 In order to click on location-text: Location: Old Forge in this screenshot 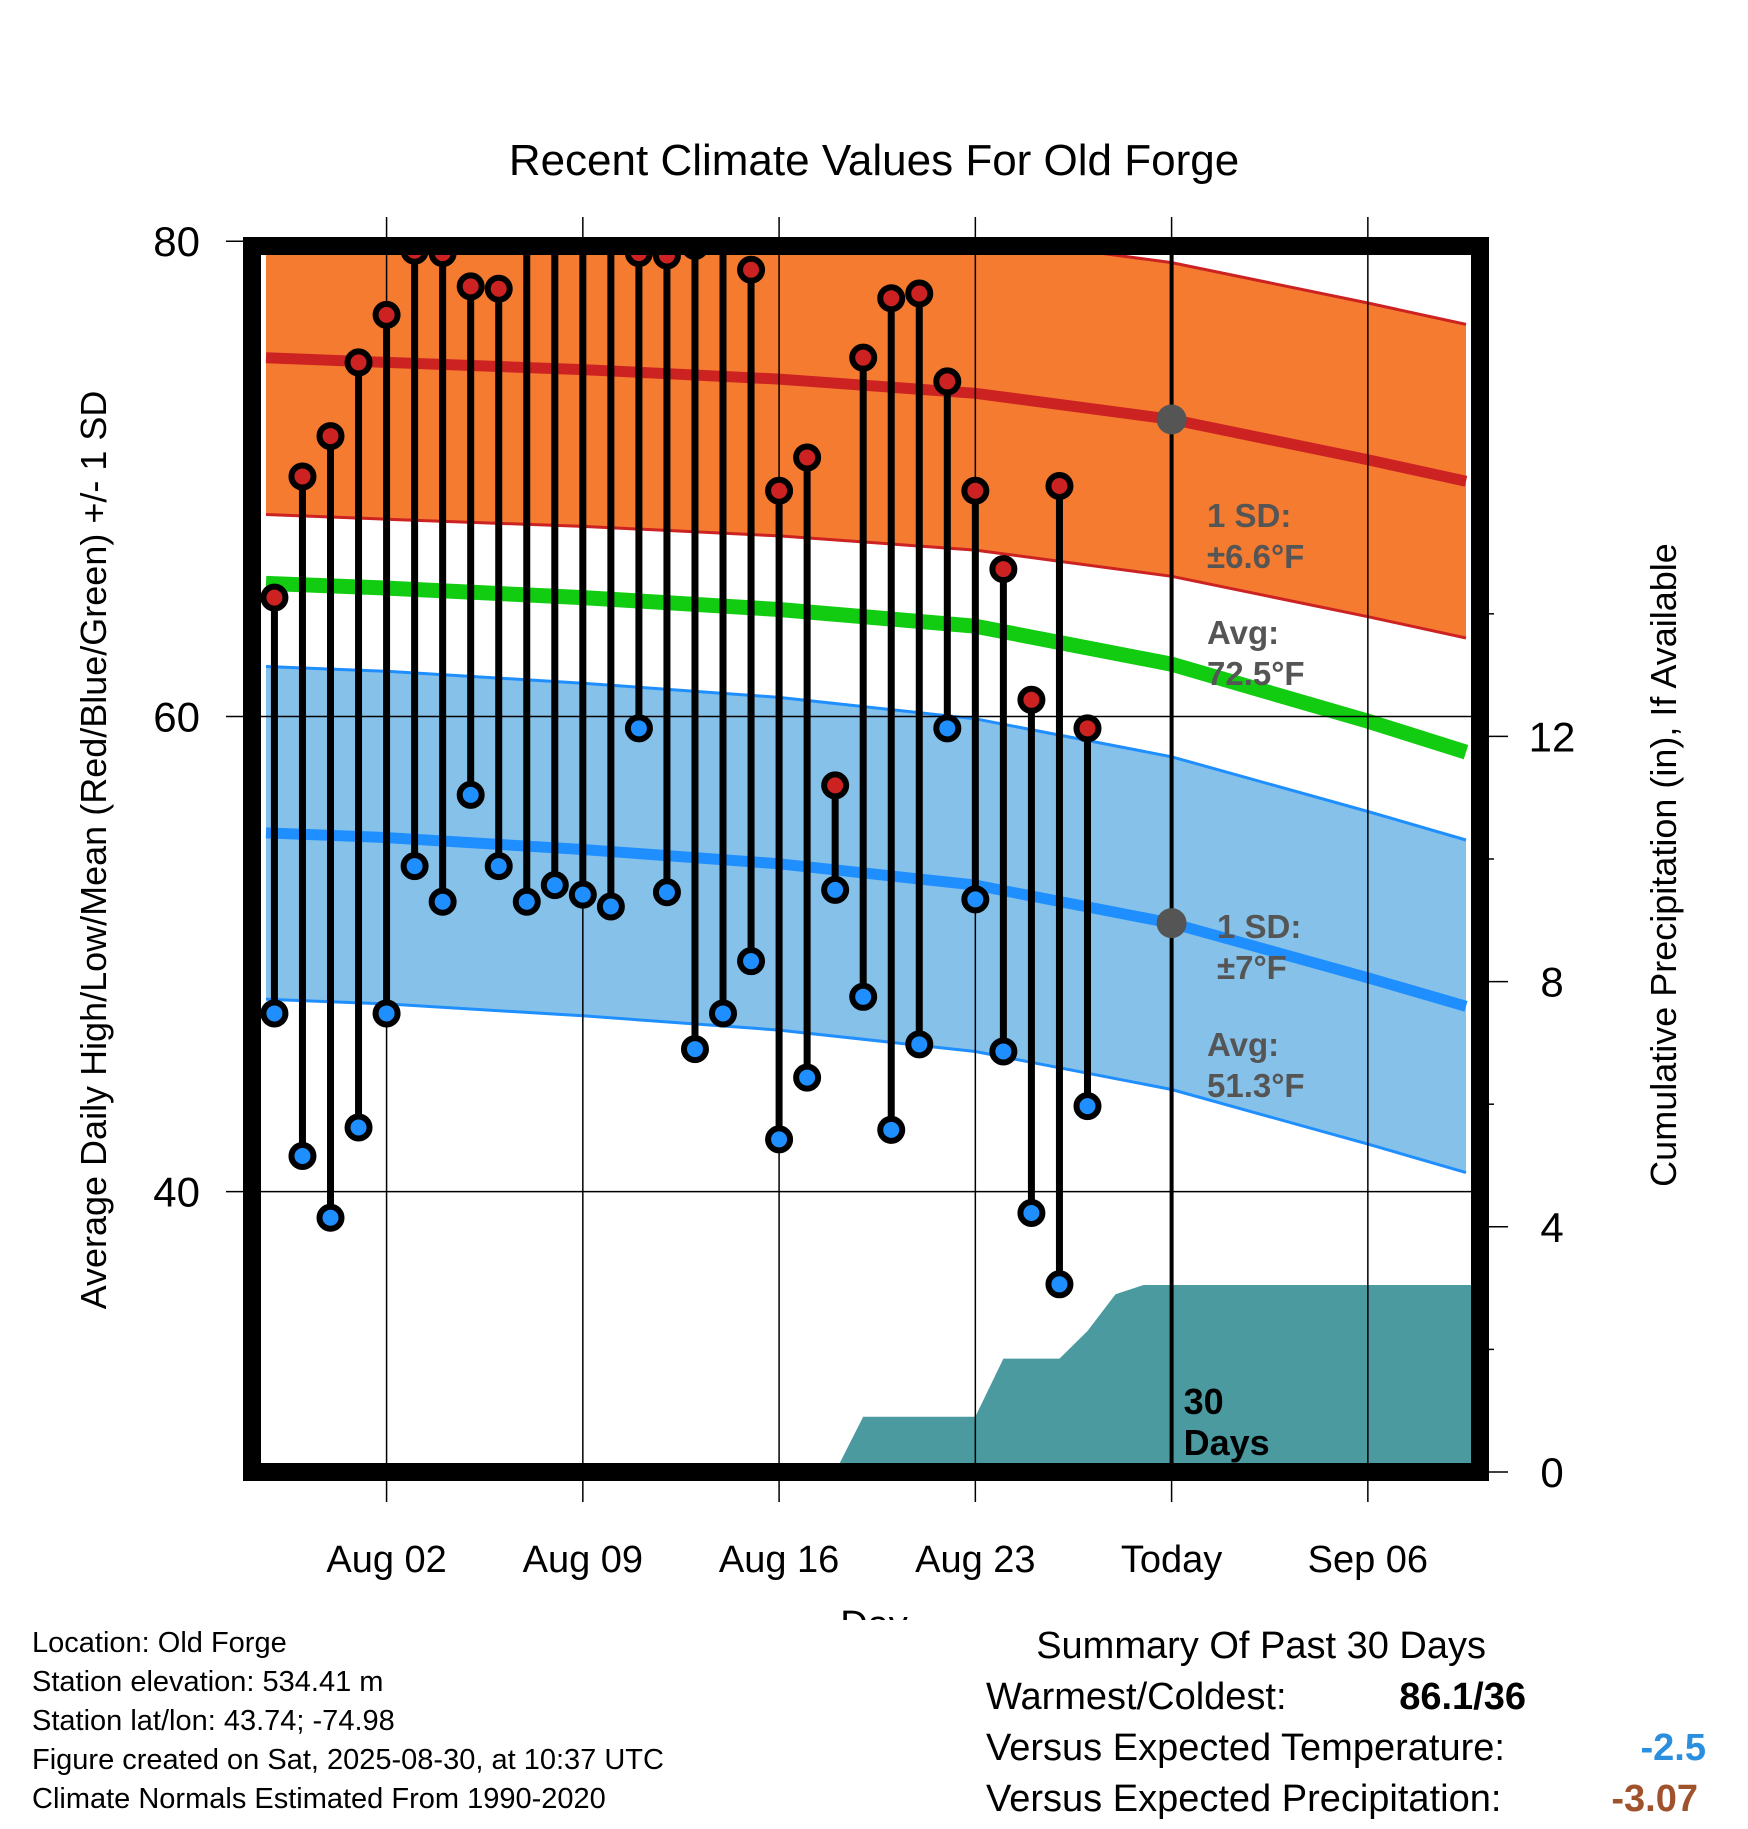, I will do `click(159, 1643)`.